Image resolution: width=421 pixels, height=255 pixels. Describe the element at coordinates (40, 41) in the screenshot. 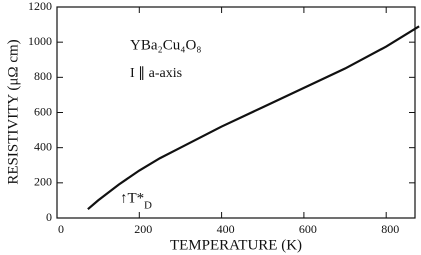

I see `y-tick-label: 1000` at that location.